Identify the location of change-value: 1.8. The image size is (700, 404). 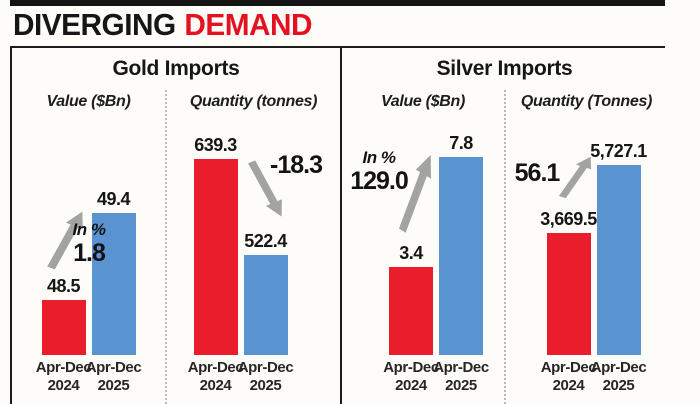
(89, 253).